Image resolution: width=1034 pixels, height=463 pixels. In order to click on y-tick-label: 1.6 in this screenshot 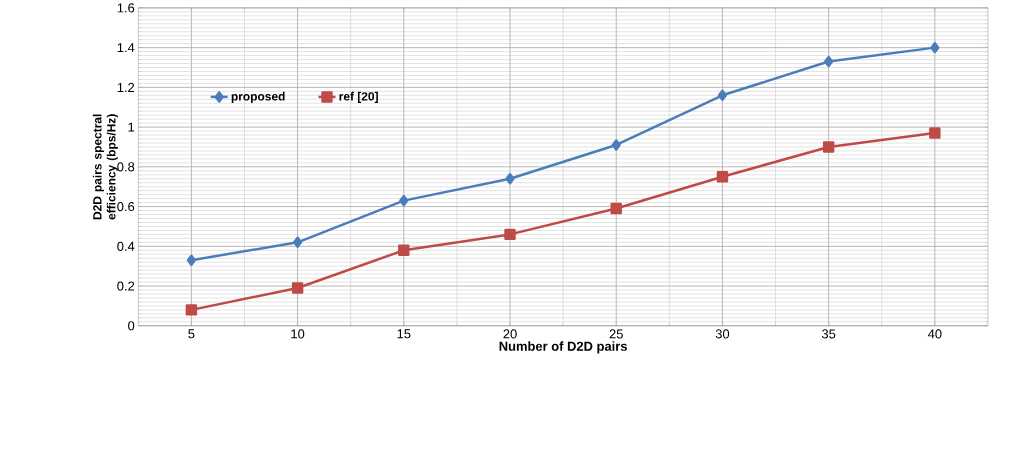, I will do `click(126, 8)`.